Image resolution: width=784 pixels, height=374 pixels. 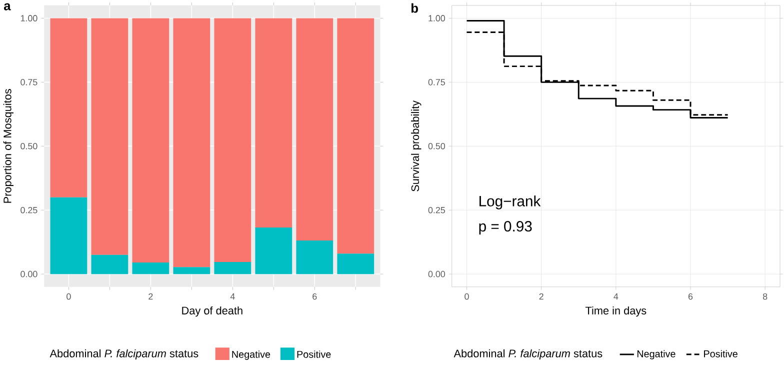 I want to click on chart-title: b, so click(x=414, y=8).